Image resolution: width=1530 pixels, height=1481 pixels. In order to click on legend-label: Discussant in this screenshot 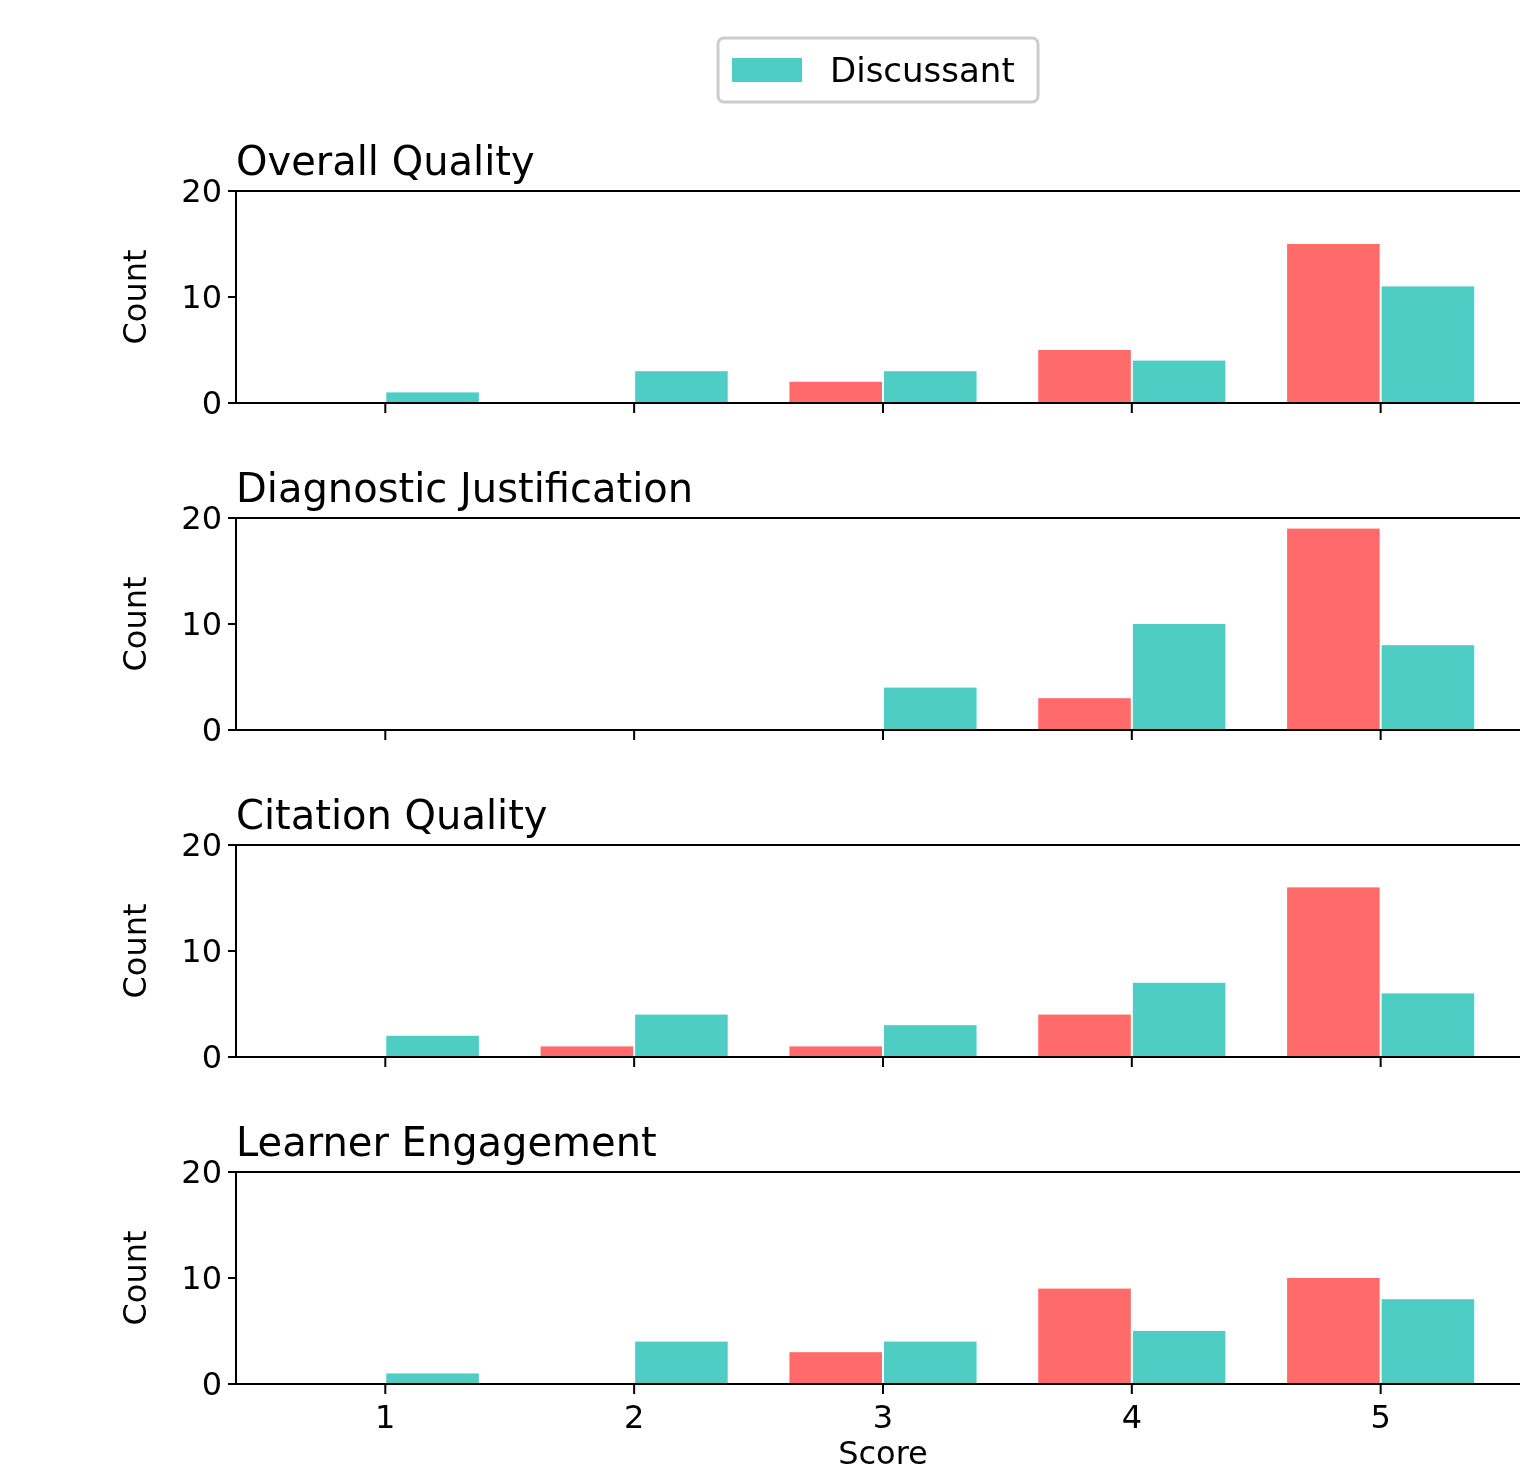, I will do `click(922, 69)`.